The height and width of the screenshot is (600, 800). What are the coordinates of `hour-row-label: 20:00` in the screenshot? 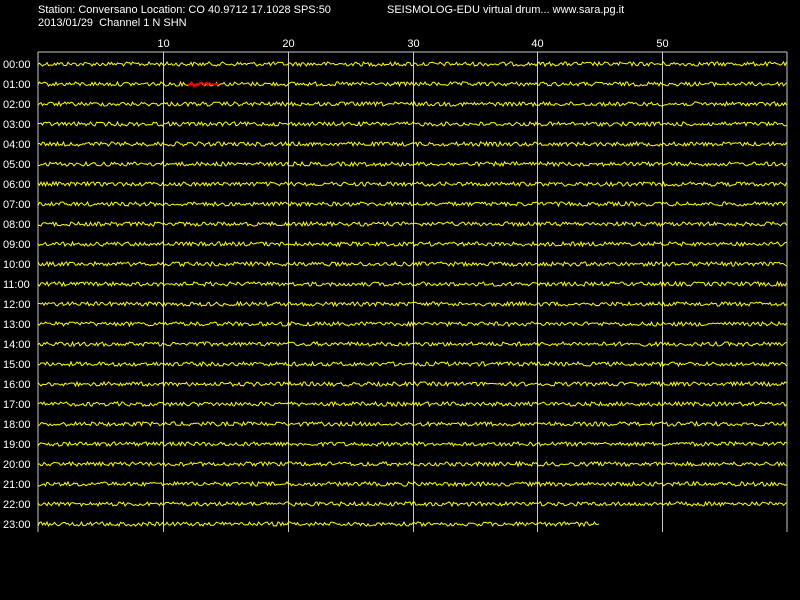 It's located at (17, 465).